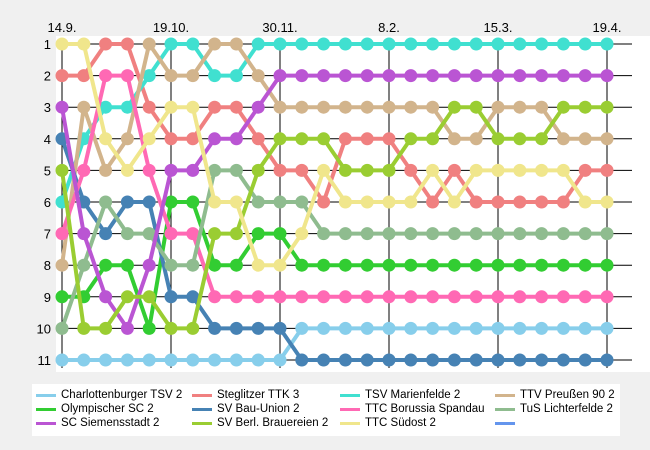  Describe the element at coordinates (400, 423) in the screenshot. I see `legend-label: TTC Südost 2` at that location.